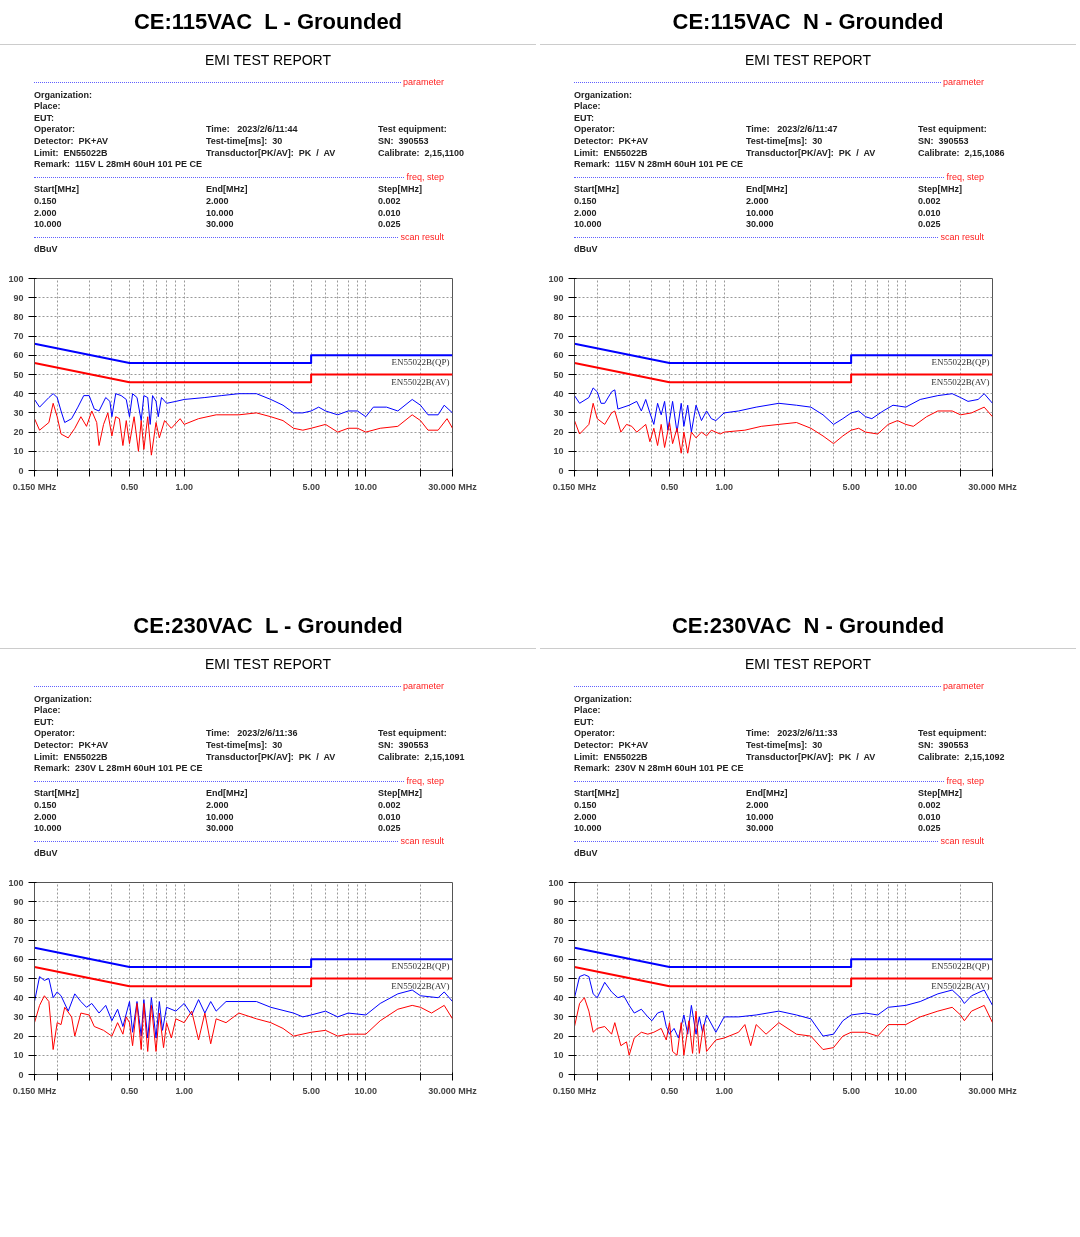  What do you see at coordinates (588, 711) in the screenshot?
I see `text: Place:` at bounding box center [588, 711].